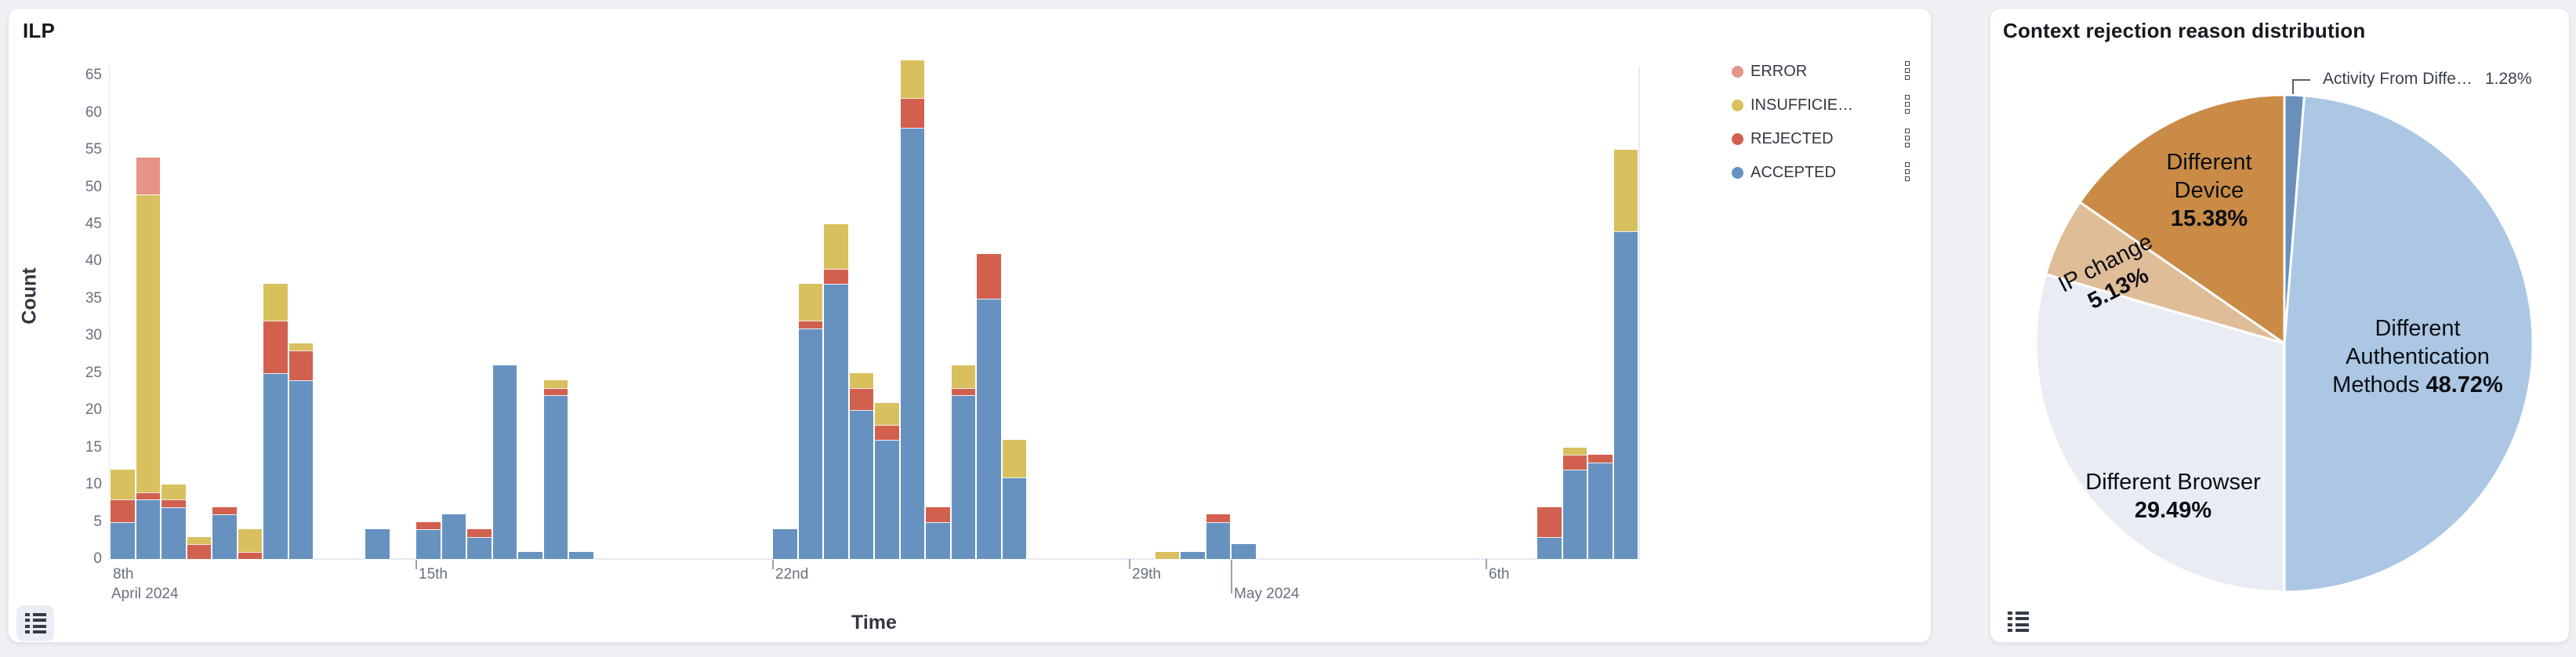  I want to click on pie-slice-different-authentication-methods, so click(2409, 343).